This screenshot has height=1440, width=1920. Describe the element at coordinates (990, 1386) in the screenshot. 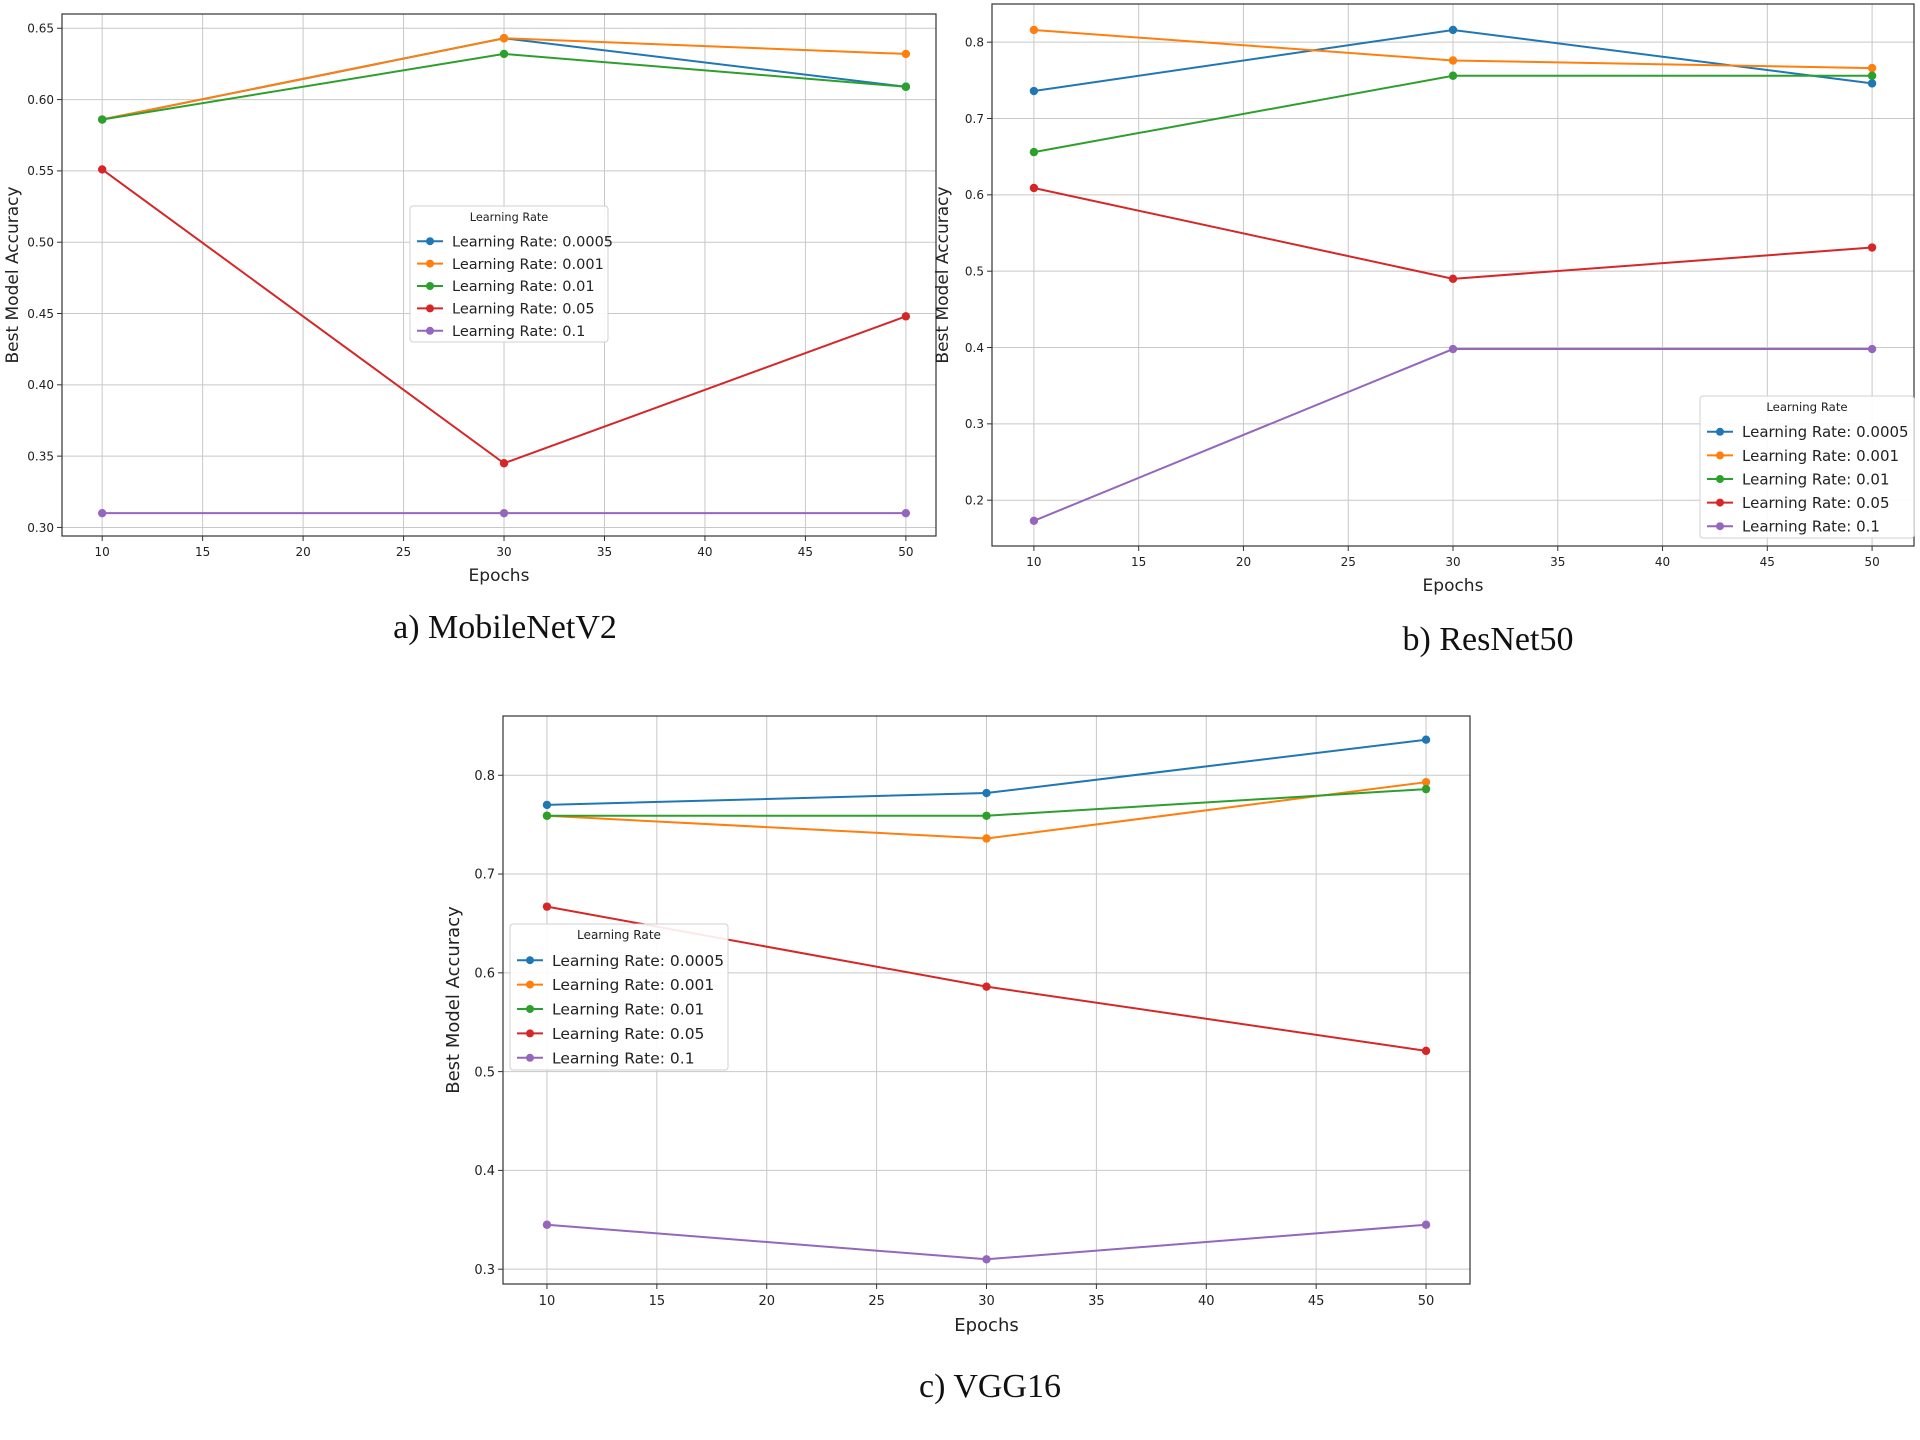

I see `chart-caption: c) VGG16` at that location.